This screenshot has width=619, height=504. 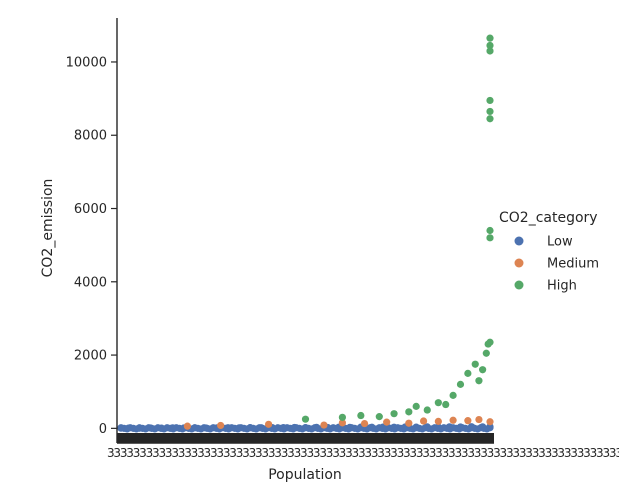 I want to click on y-tick-label-6000: 6000, so click(x=90, y=209).